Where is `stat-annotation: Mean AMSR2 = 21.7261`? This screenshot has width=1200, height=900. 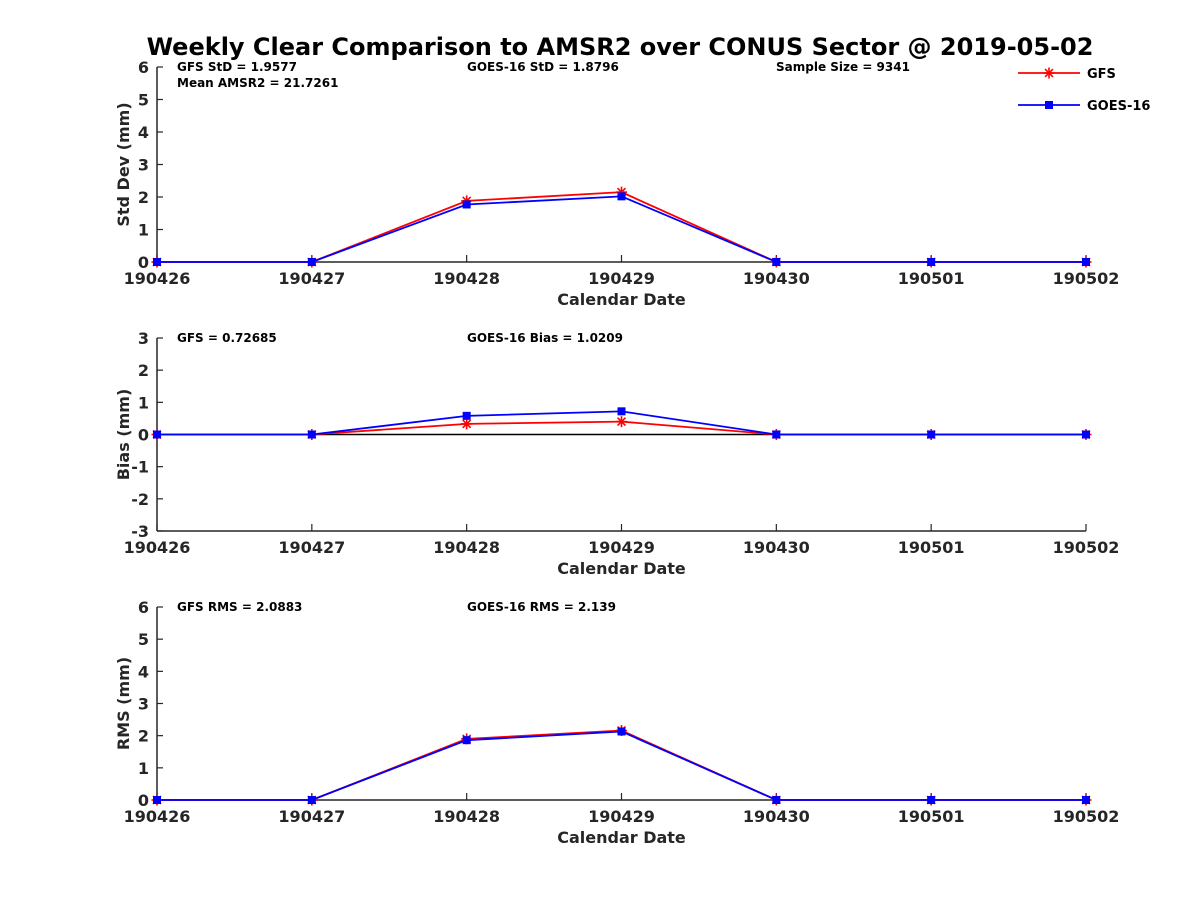 stat-annotation: Mean AMSR2 = 21.7261 is located at coordinates (257, 83).